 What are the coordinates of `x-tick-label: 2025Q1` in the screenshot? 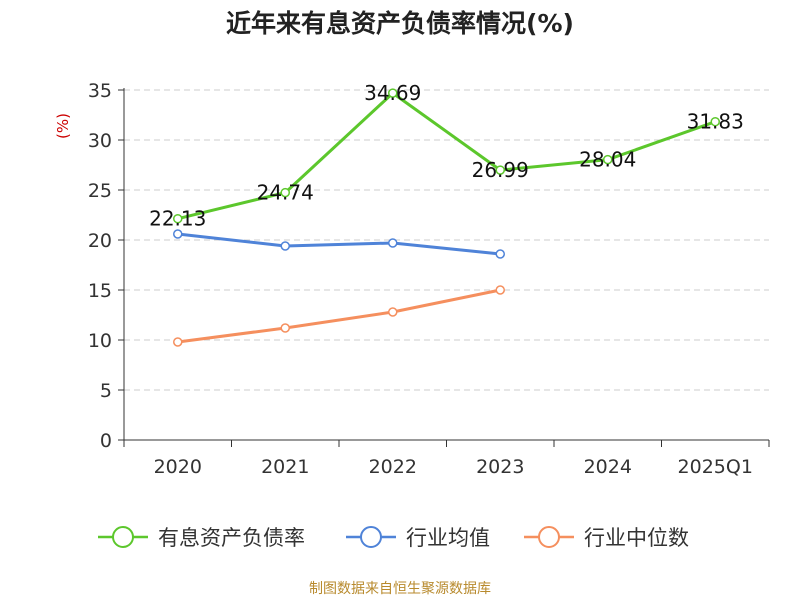 It's located at (715, 467).